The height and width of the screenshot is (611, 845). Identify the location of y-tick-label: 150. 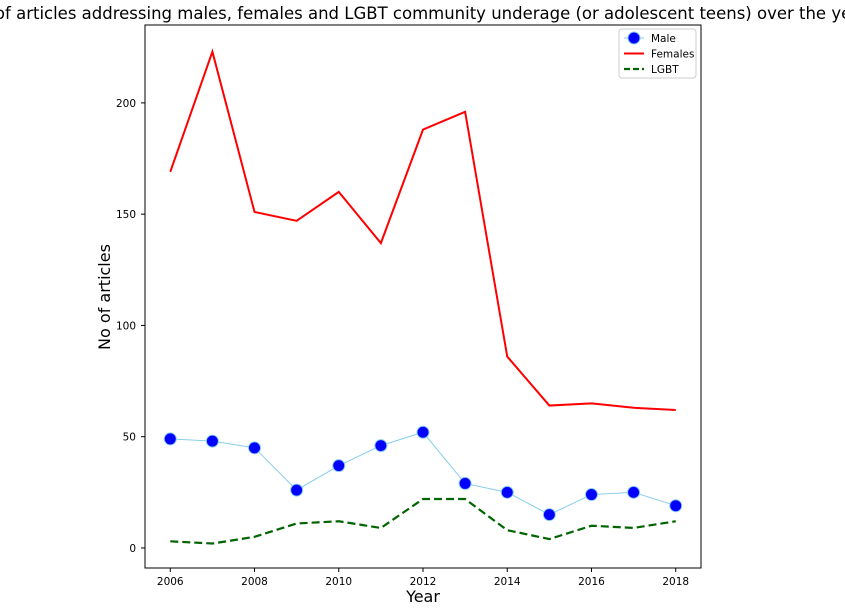
(126, 215).